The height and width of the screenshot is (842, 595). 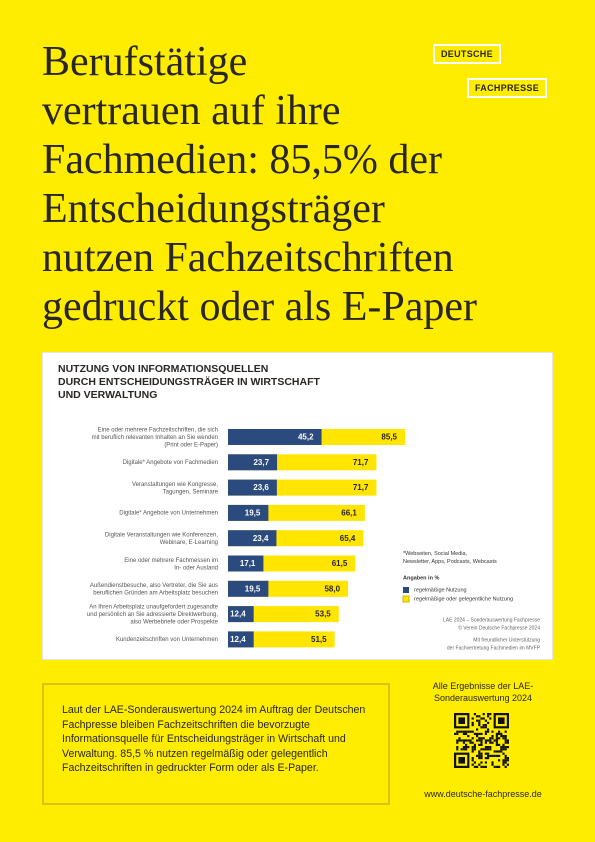 I want to click on source-line: der Fachvertretung Fachmedien im MVFP, so click(x=494, y=648).